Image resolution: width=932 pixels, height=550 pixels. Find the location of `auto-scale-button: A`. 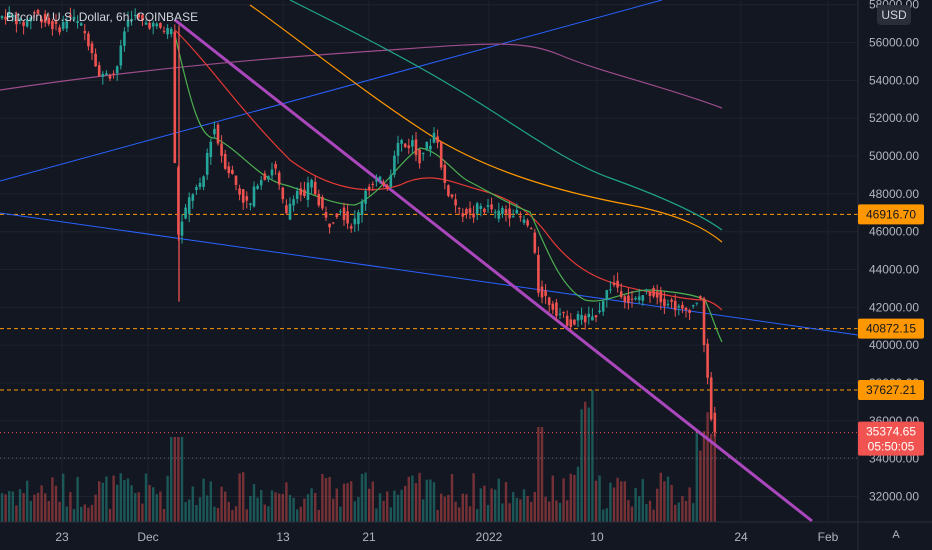

auto-scale-button: A is located at coordinates (896, 535).